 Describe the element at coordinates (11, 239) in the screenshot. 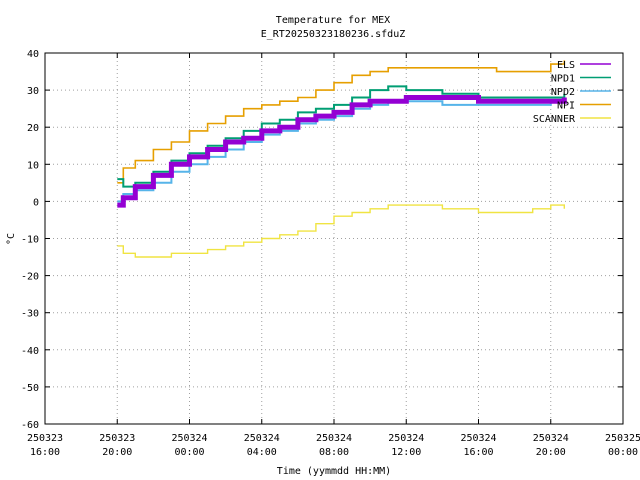

I see `y-axis-label: °C` at that location.